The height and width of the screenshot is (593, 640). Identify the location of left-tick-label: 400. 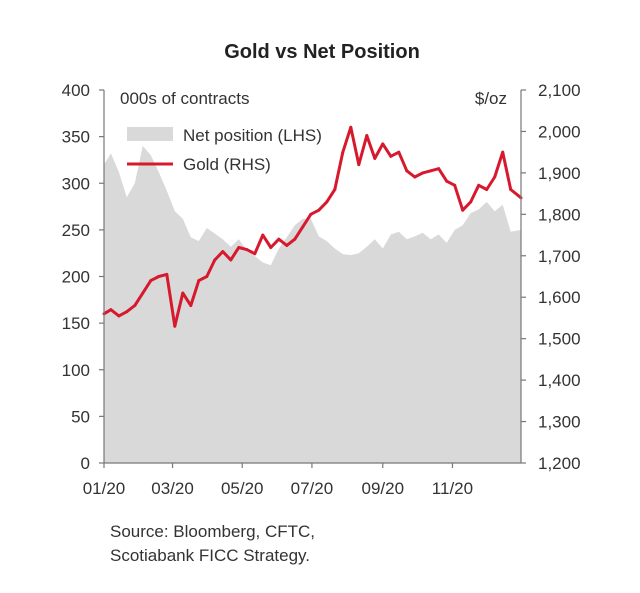
(76, 90).